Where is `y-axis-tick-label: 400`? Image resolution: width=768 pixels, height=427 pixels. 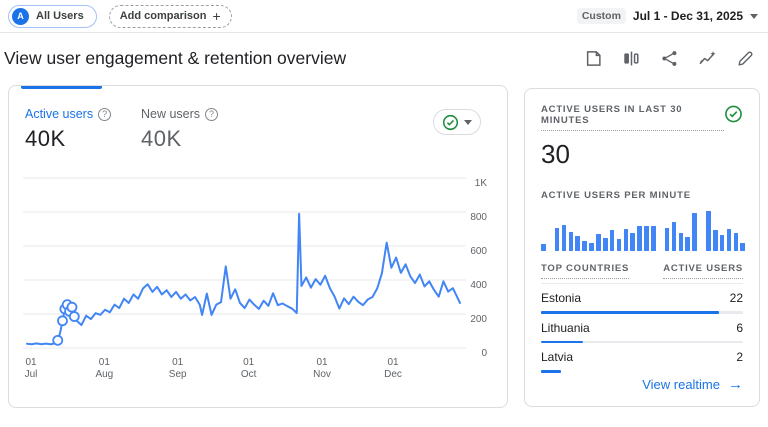
y-axis-tick-label: 400 is located at coordinates (478, 285).